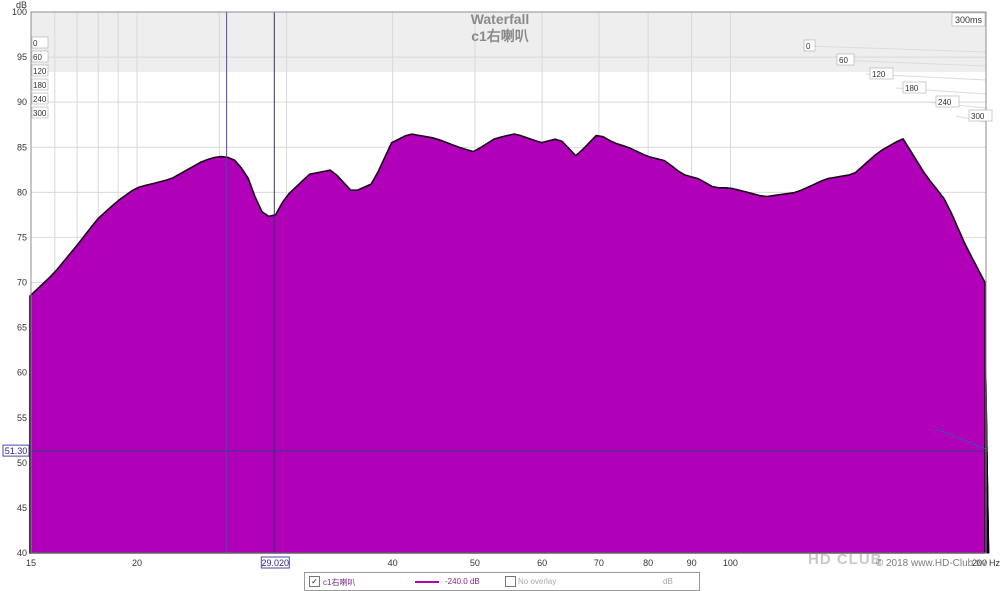 This screenshot has height=591, width=1000. Describe the element at coordinates (22, 373) in the screenshot. I see `y-tick-label: 60` at that location.